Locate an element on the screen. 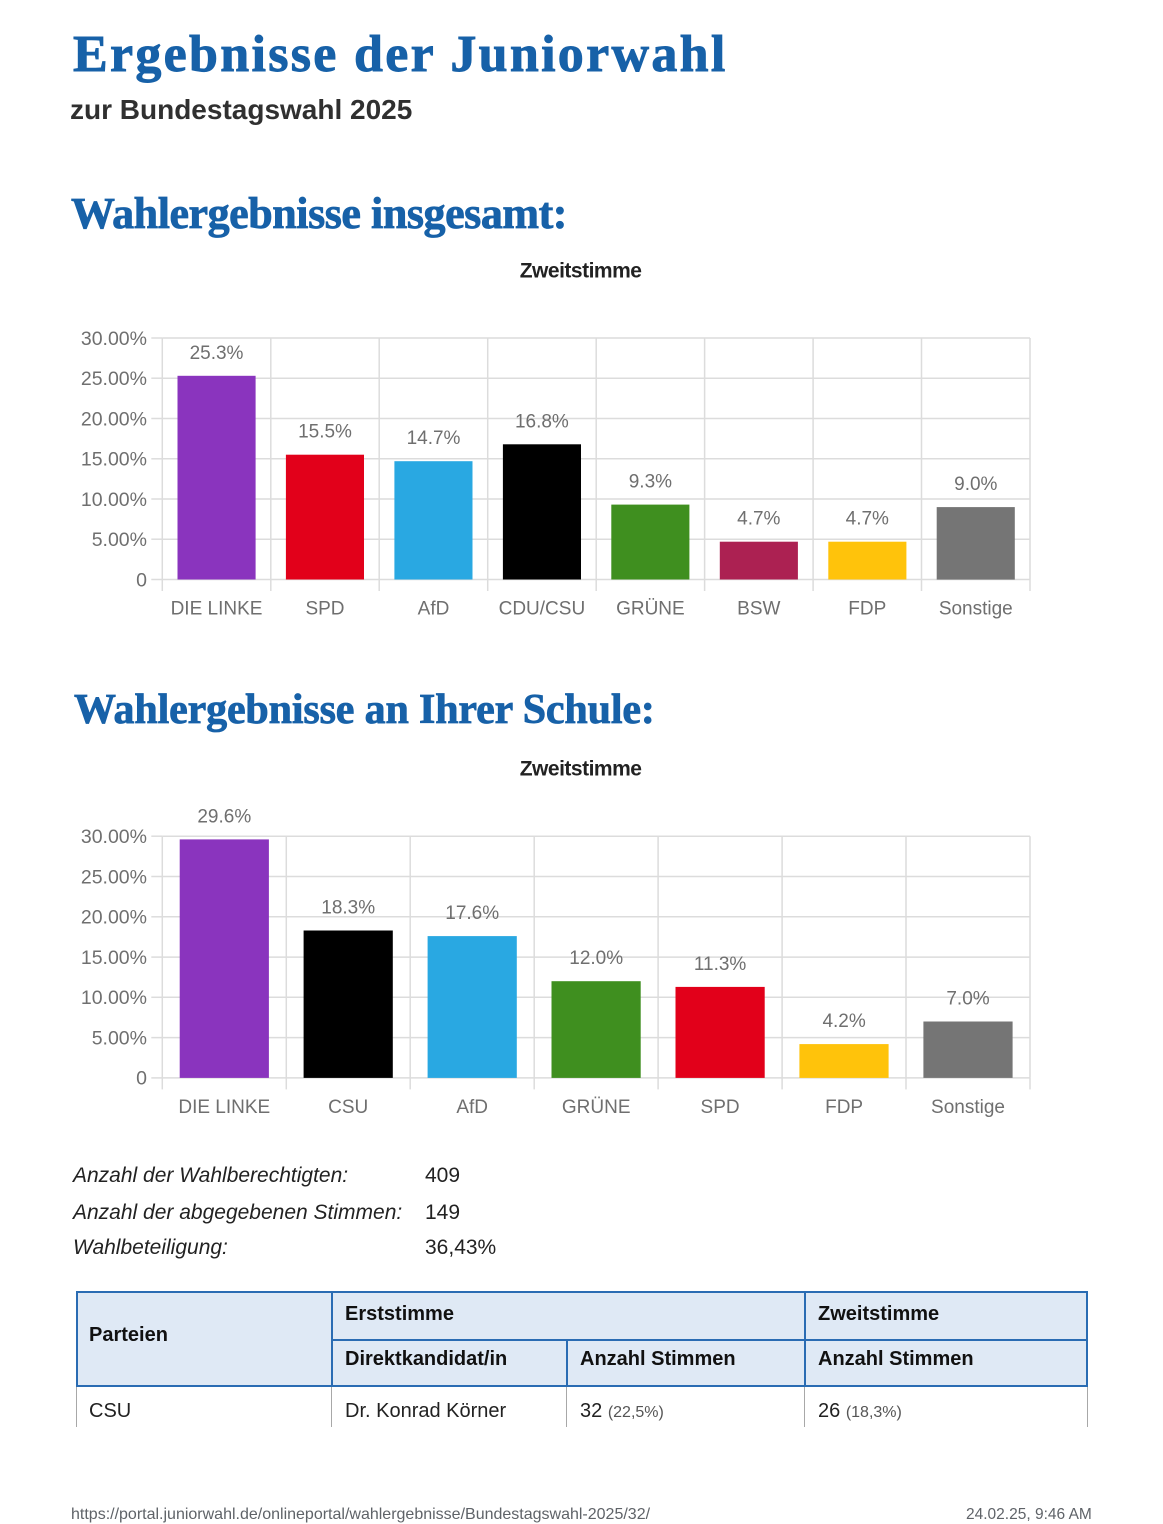 The width and height of the screenshot is (1163, 1524). svg-text: 17.6% is located at coordinates (472, 913).